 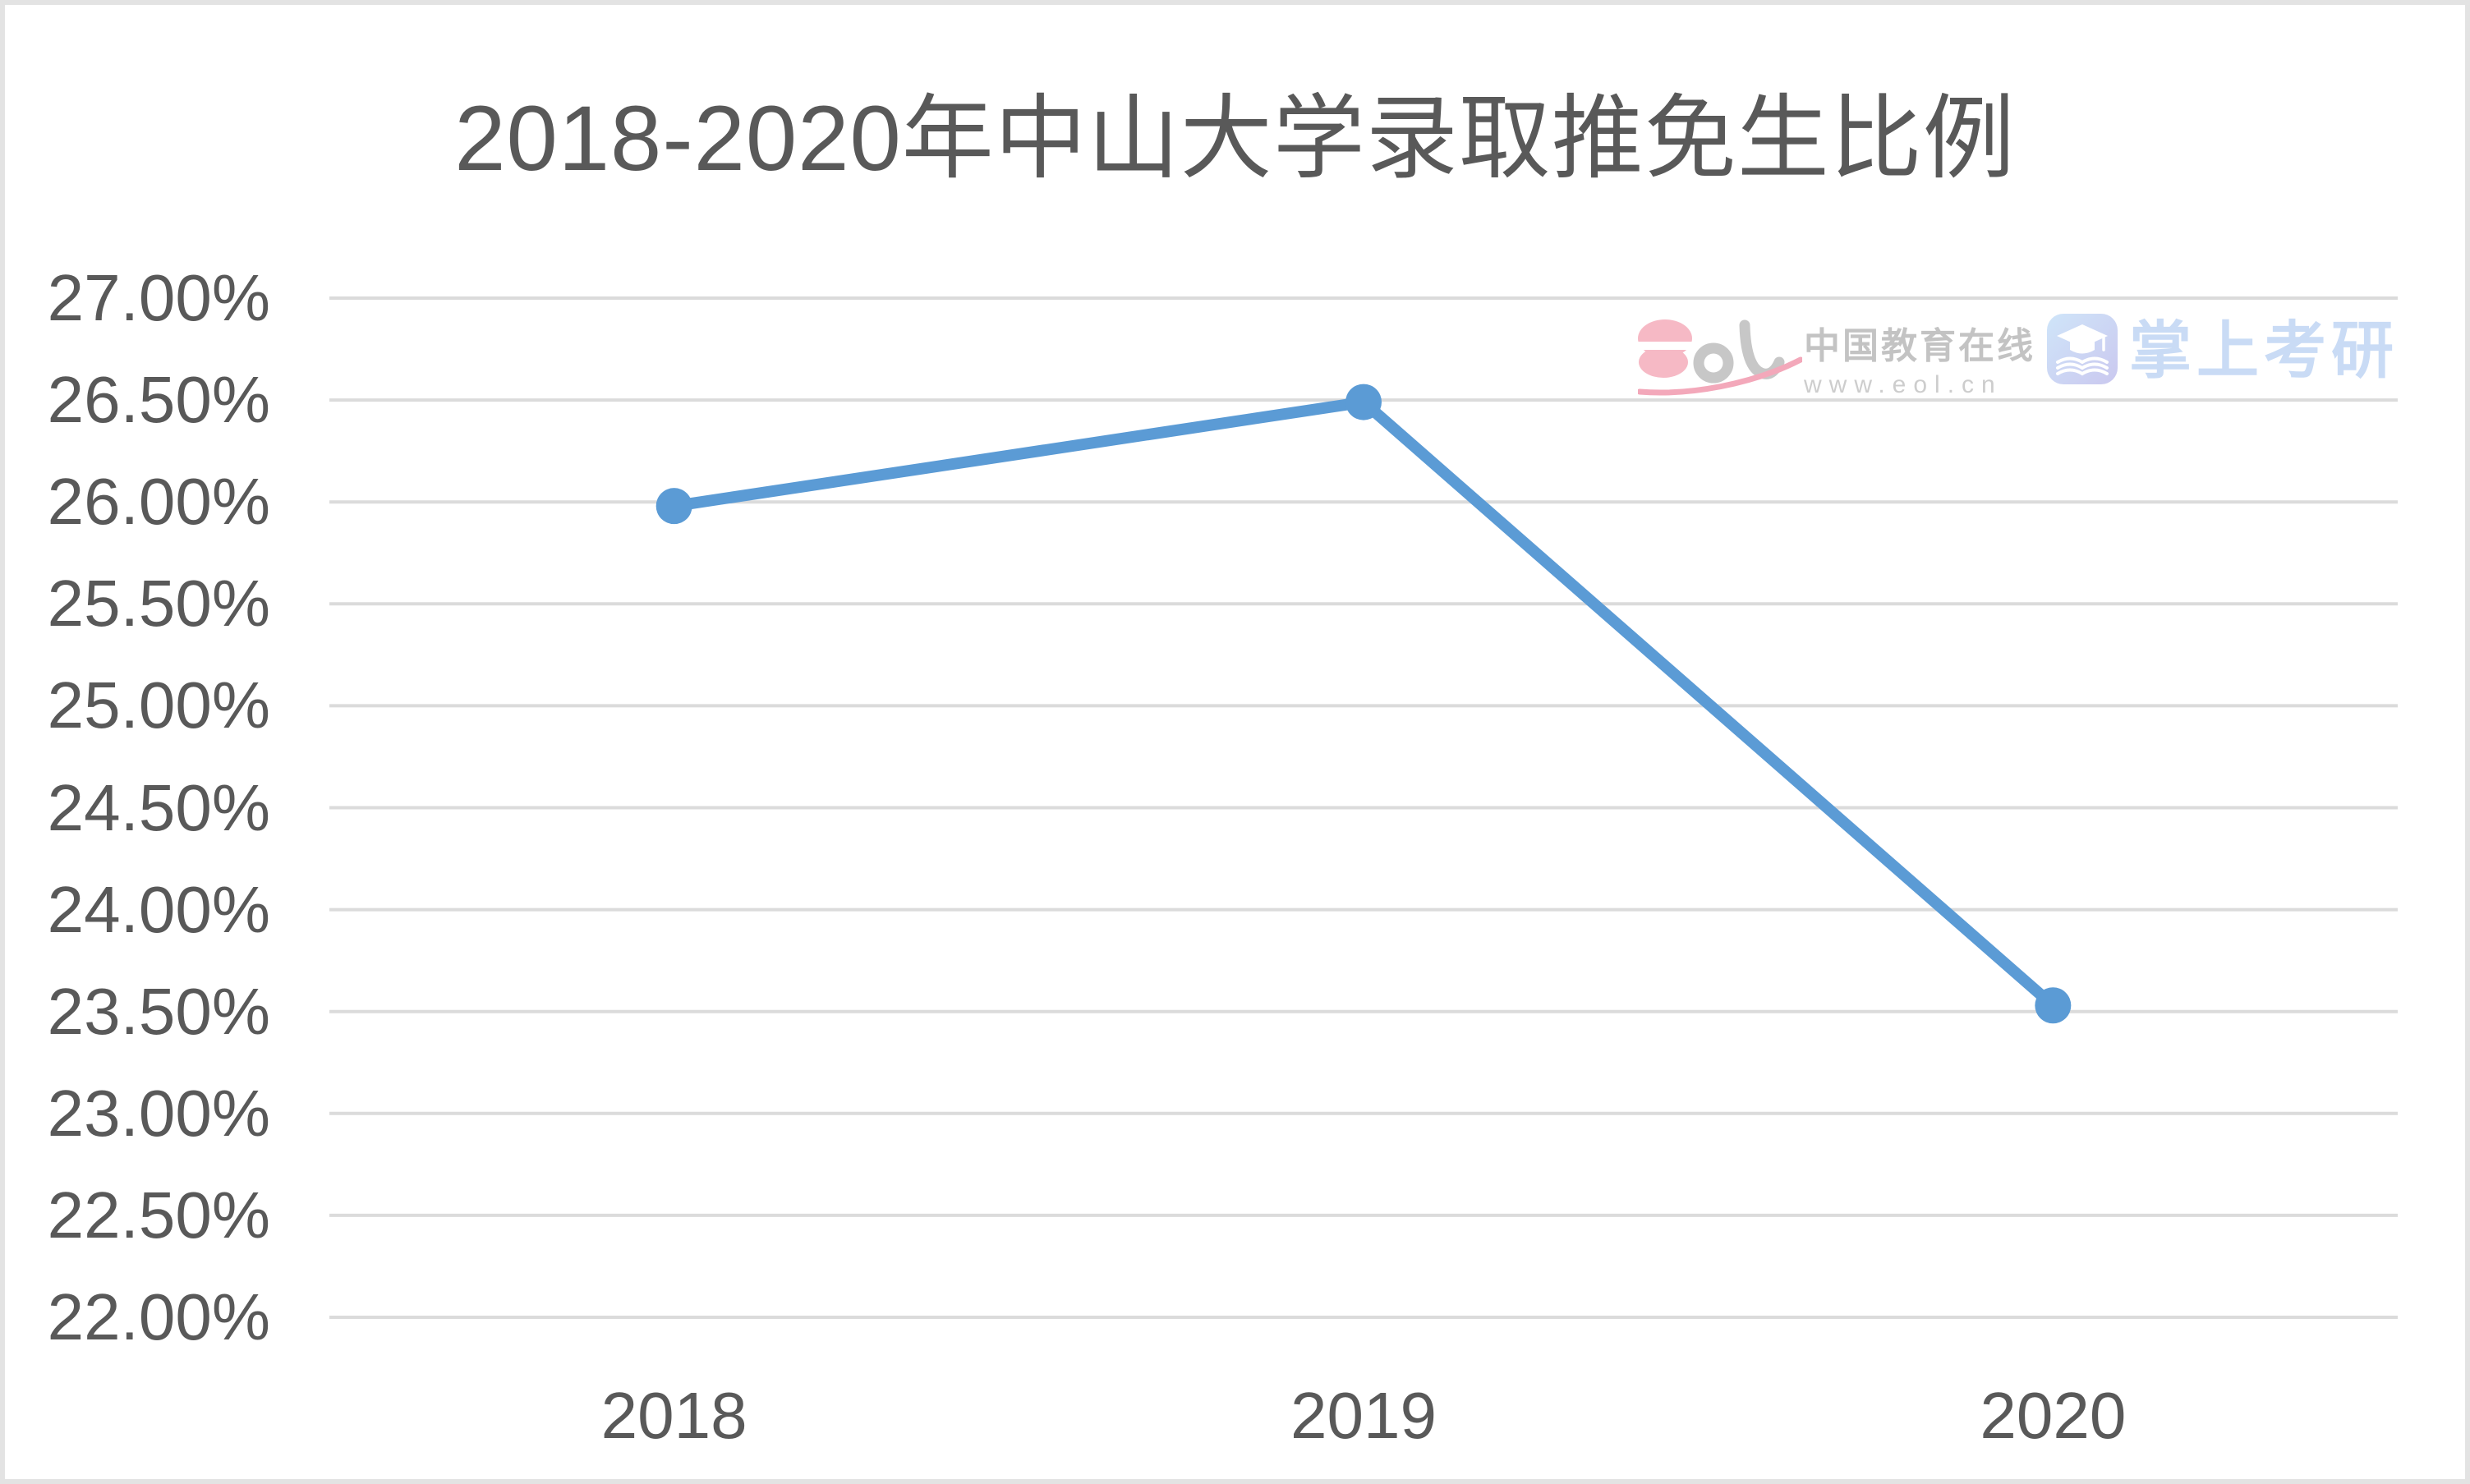 I want to click on watermark: 中国教育在线 www.eol.cn 掌上考研, so click(x=2018, y=353).